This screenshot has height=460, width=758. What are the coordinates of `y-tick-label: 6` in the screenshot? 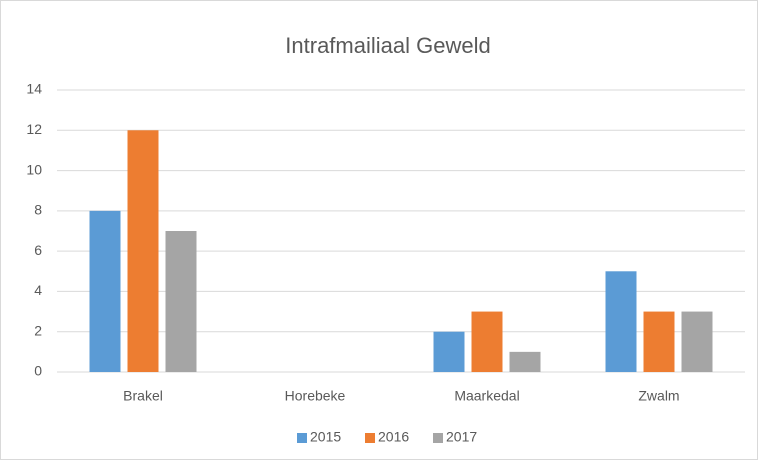 It's located at (38, 250).